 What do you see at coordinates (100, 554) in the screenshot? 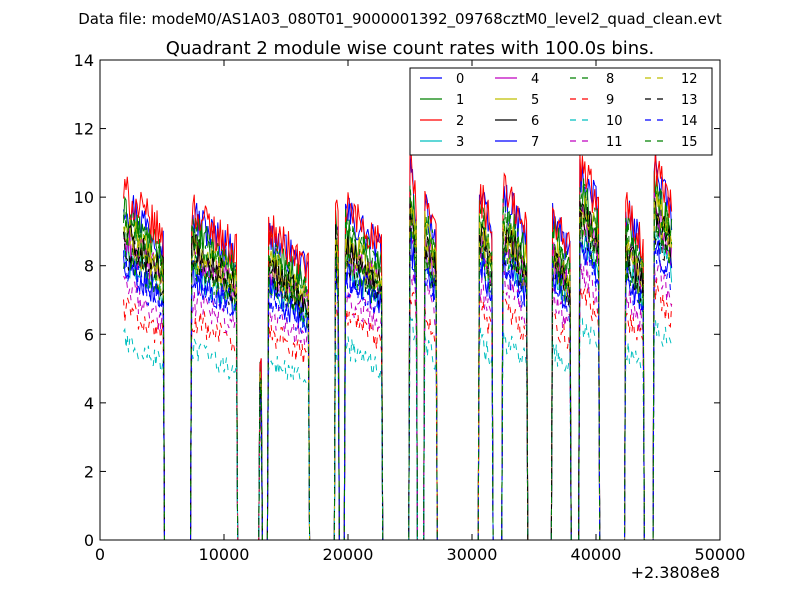
I see `x-tick-label: 0` at bounding box center [100, 554].